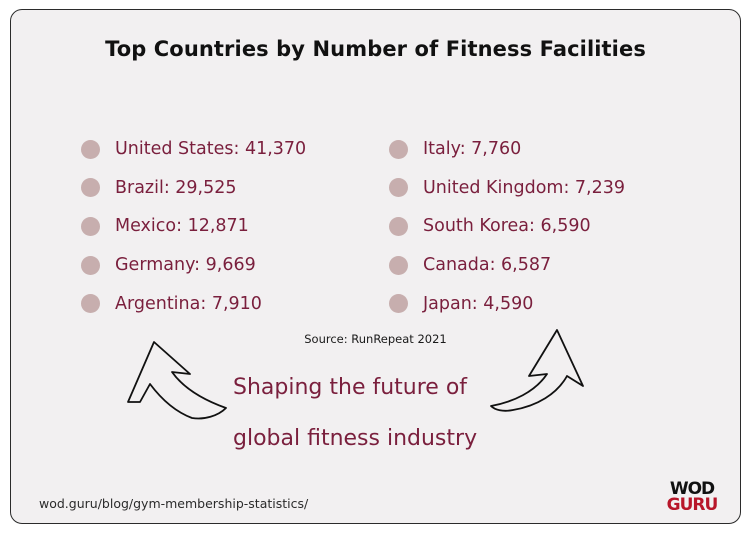 This screenshot has width=751, height=534. Describe the element at coordinates (211, 149) in the screenshot. I see `country-stat: United States: 41,370` at that location.